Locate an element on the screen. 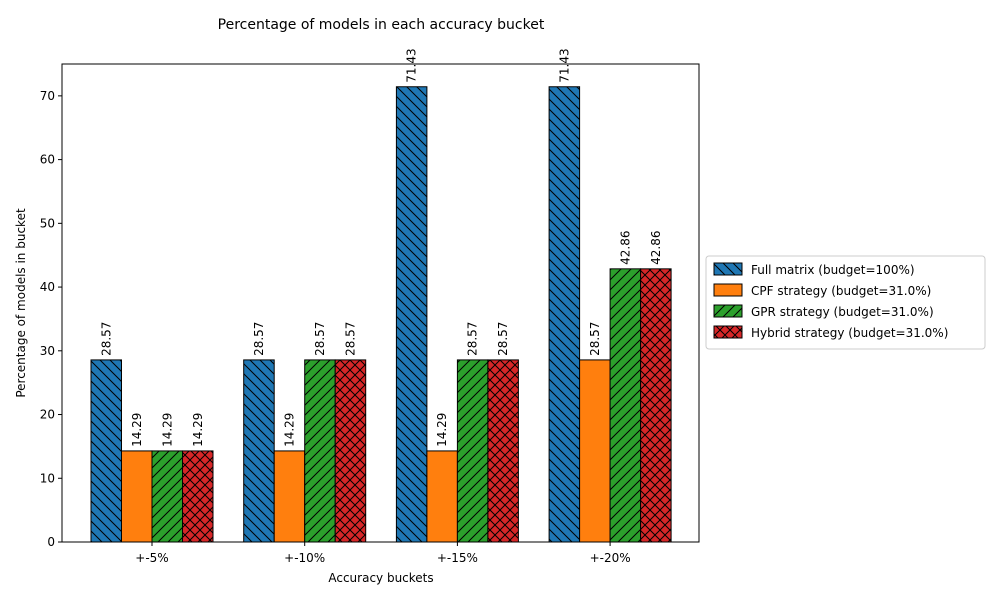  y-tick-label: 0 is located at coordinates (51, 542).